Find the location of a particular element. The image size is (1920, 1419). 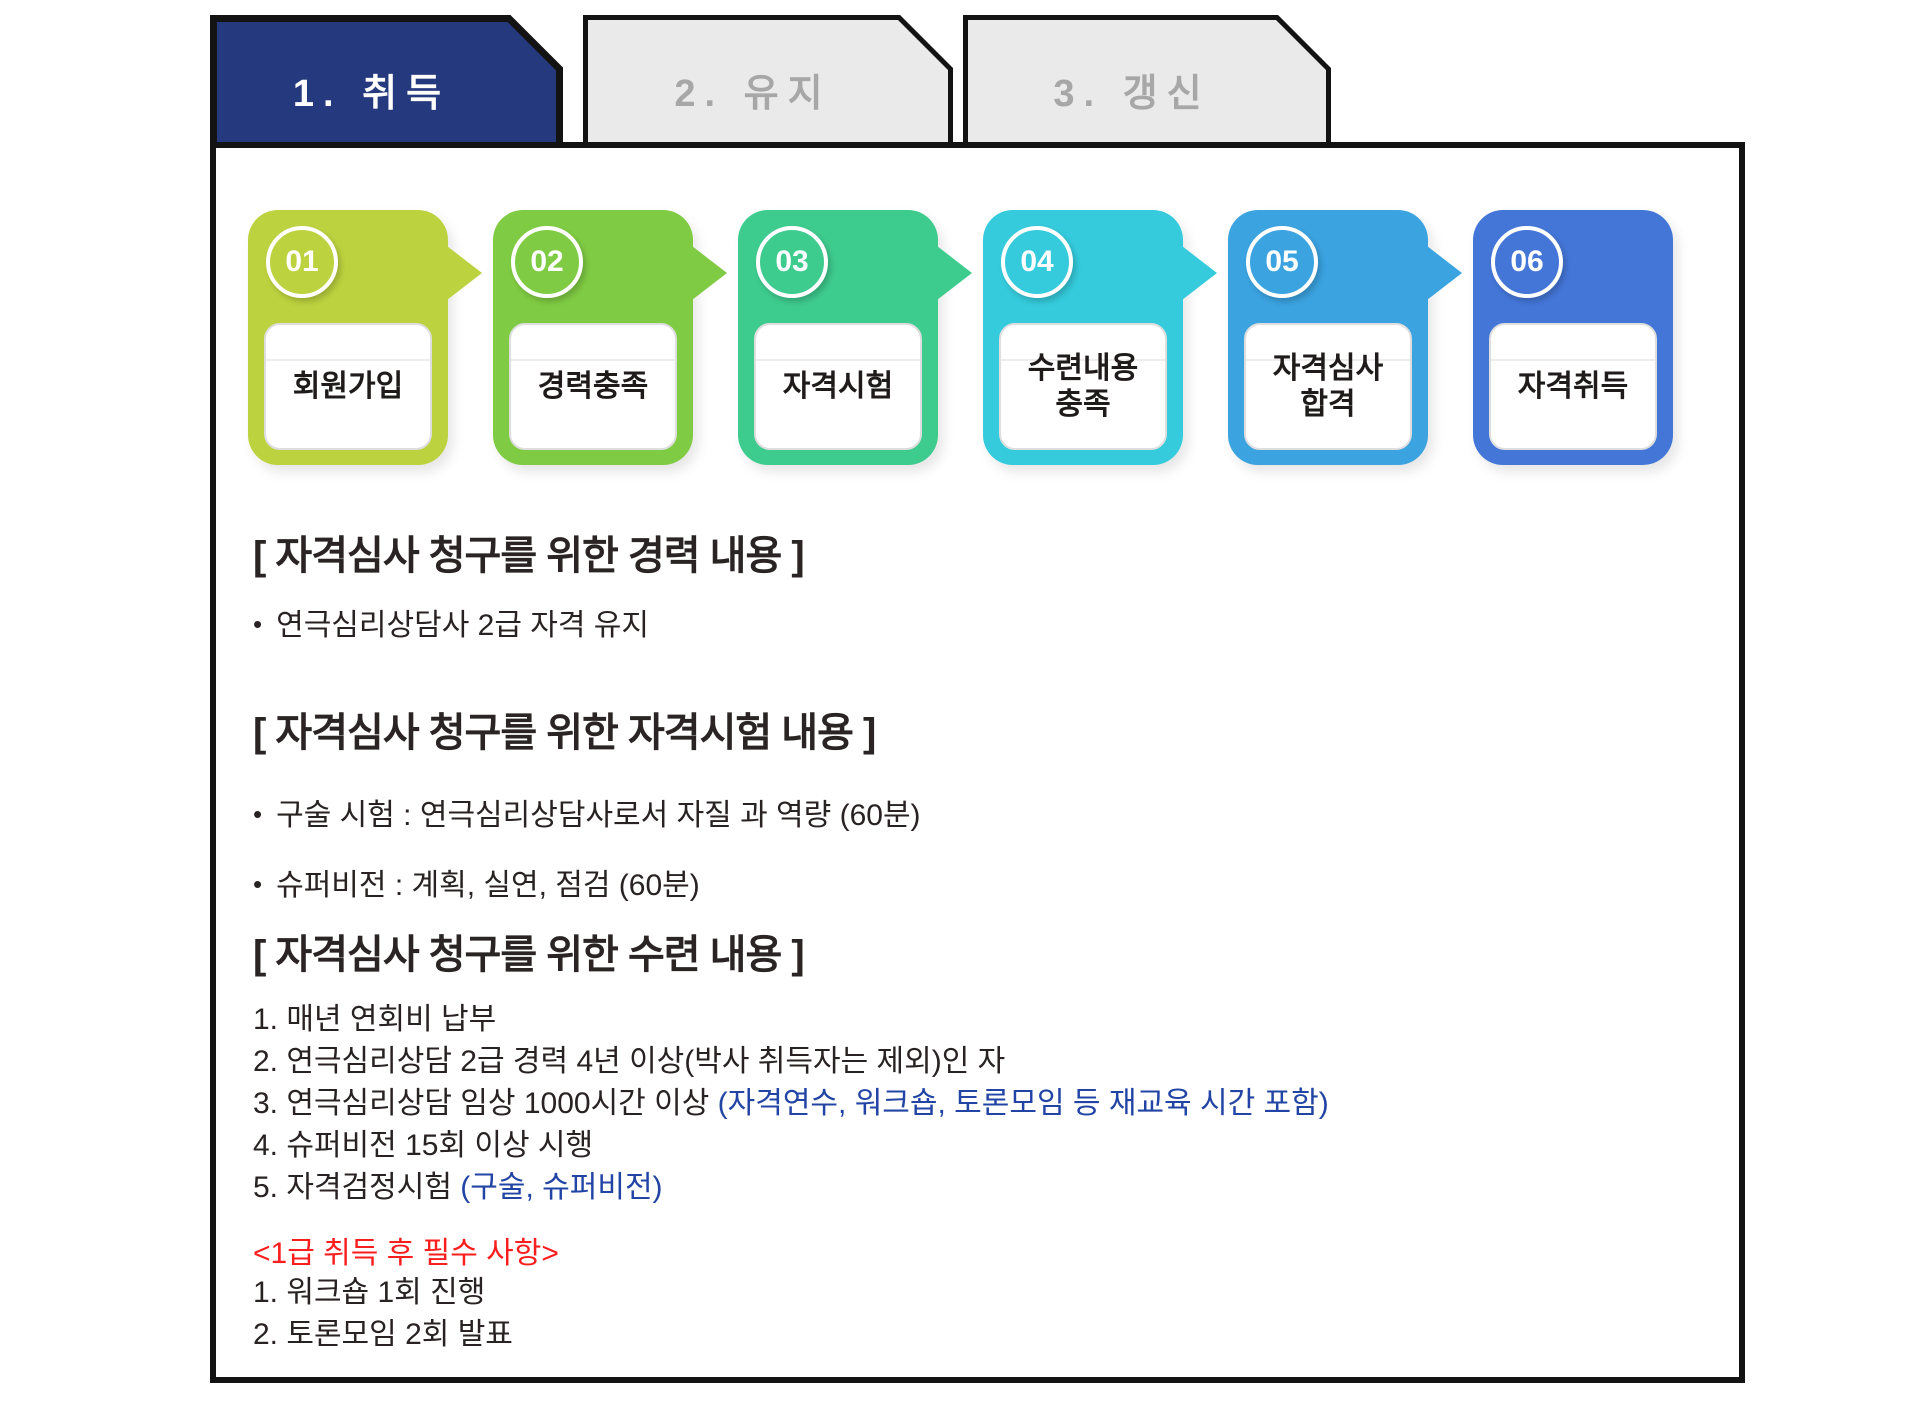

step-number: 05 is located at coordinates (1282, 261).